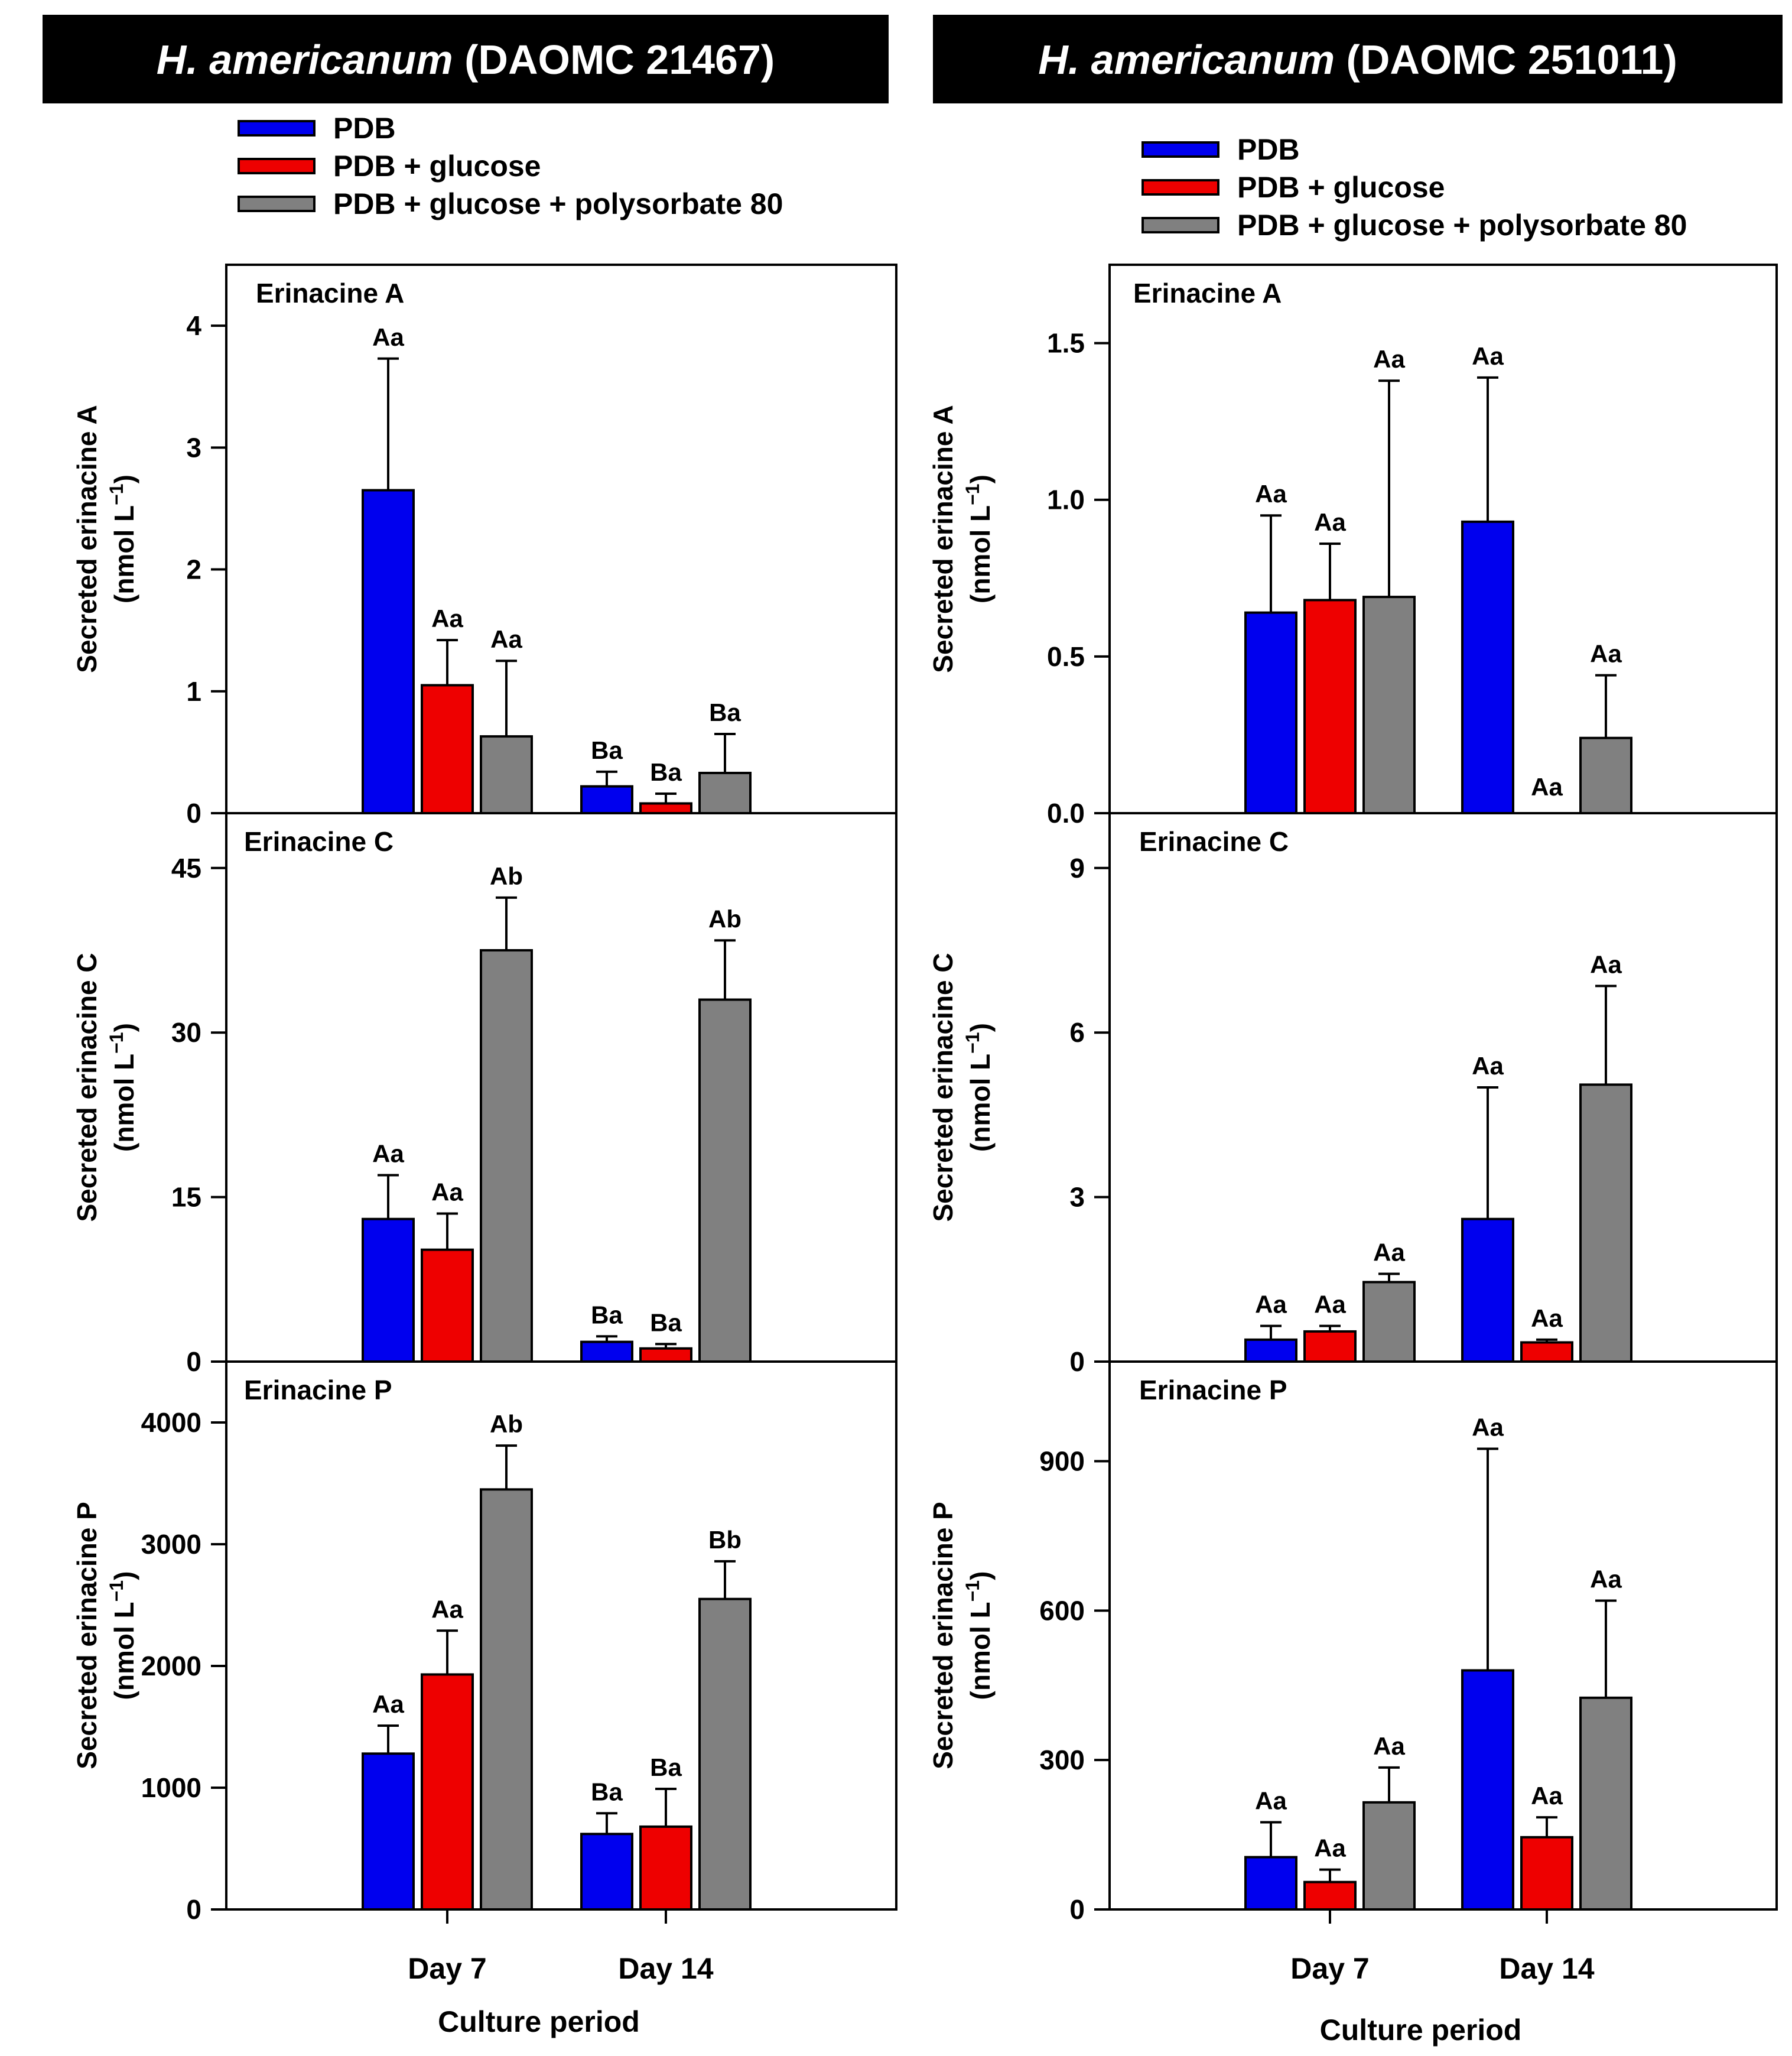 The width and height of the screenshot is (1792, 2056). What do you see at coordinates (1506, 60) in the screenshot?
I see `chart-title-strain: (DAOMC 251011)` at bounding box center [1506, 60].